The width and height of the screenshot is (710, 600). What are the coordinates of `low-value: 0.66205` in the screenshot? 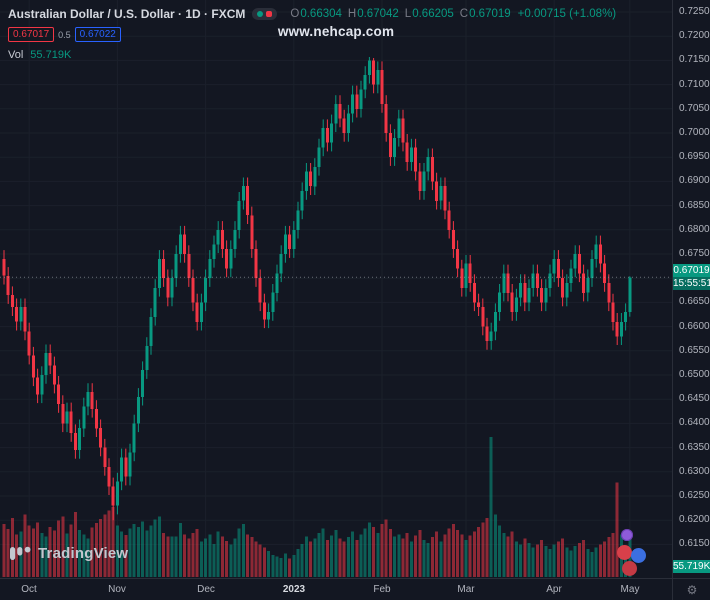 It's located at (433, 14).